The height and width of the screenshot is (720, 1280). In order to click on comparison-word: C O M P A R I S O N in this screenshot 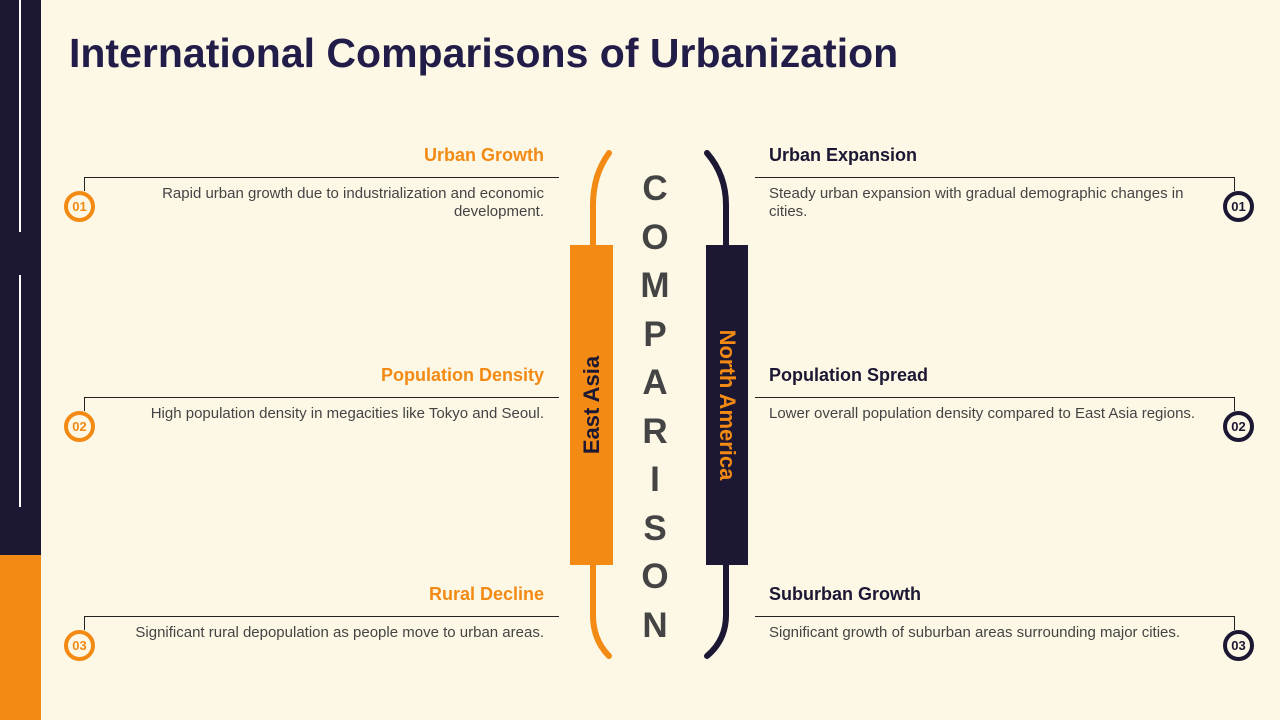, I will do `click(655, 407)`.